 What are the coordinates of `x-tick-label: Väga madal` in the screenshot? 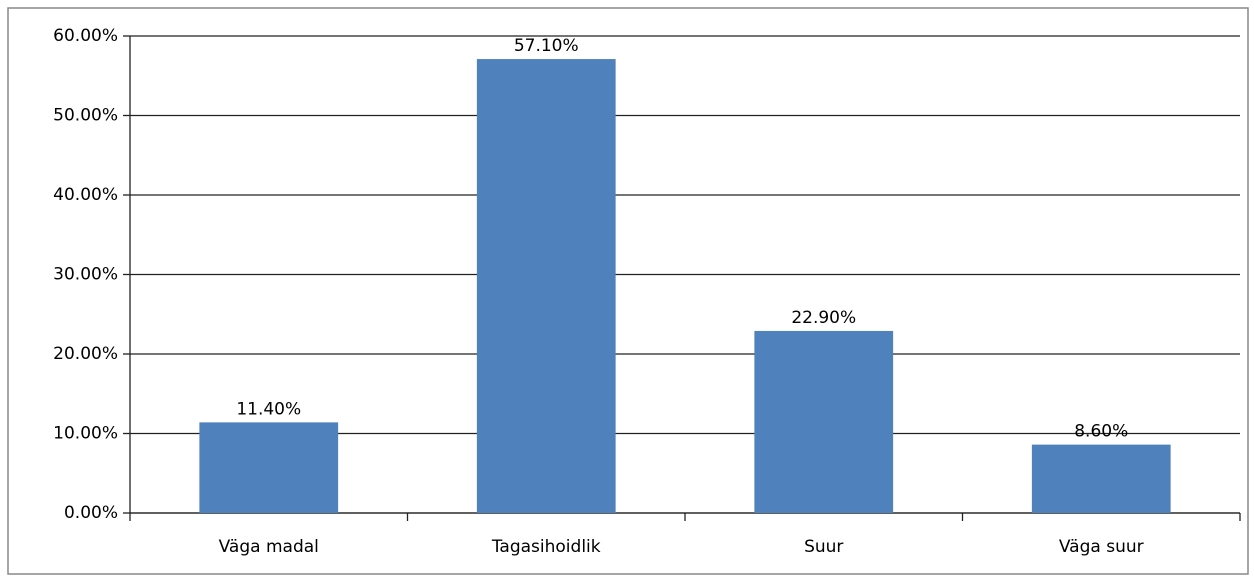 It's located at (269, 547).